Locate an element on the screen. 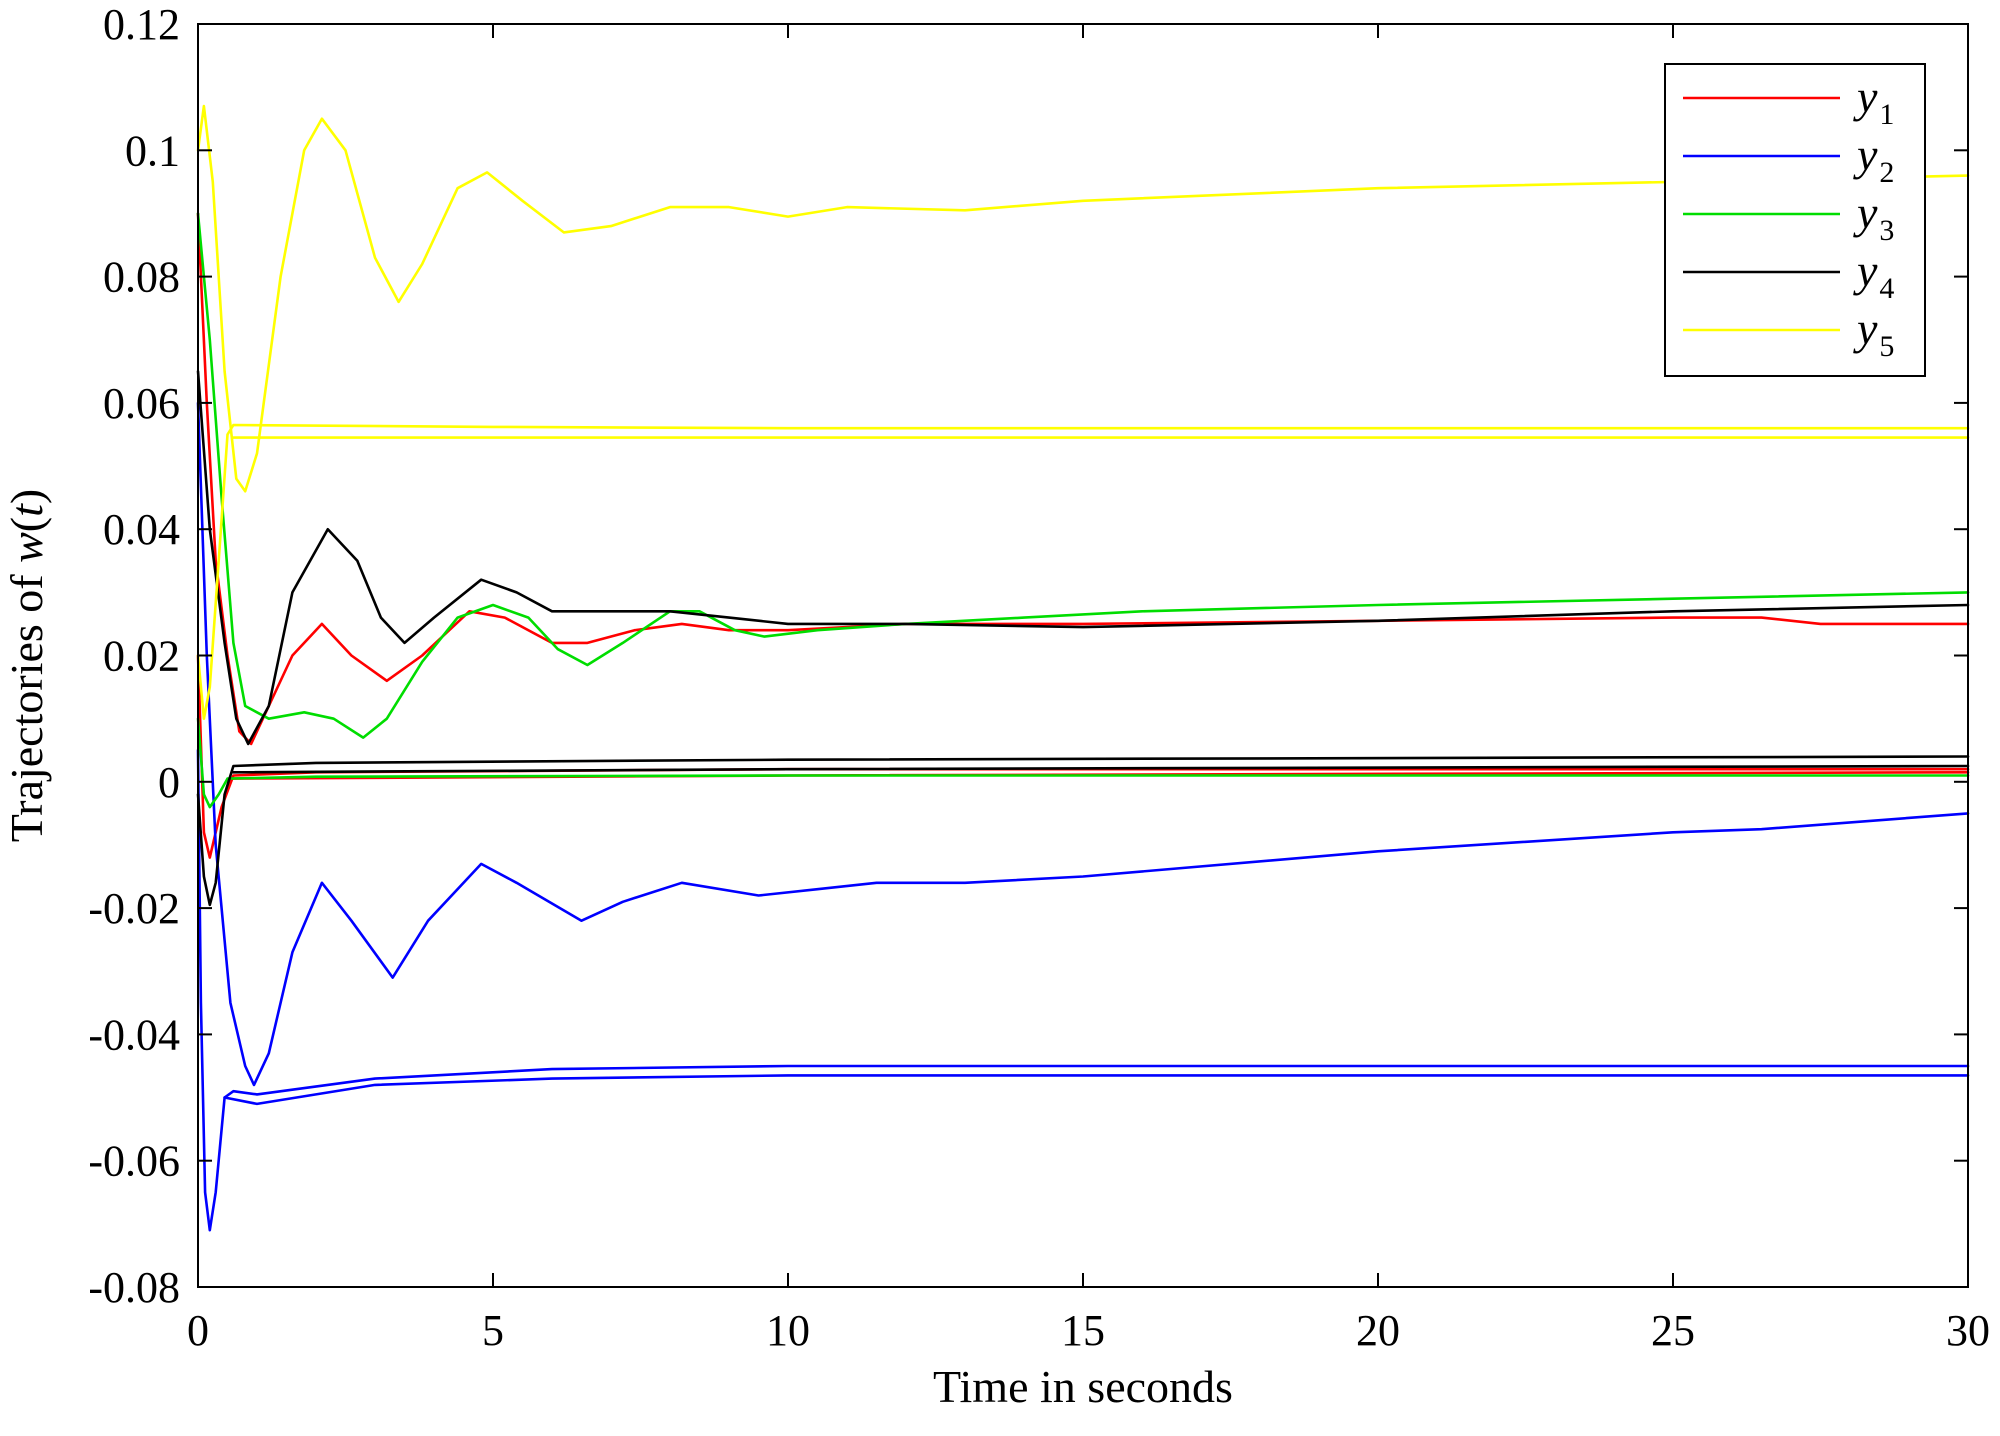 The image size is (2000, 1436). y-tick-label: -0.02 is located at coordinates (134, 908).